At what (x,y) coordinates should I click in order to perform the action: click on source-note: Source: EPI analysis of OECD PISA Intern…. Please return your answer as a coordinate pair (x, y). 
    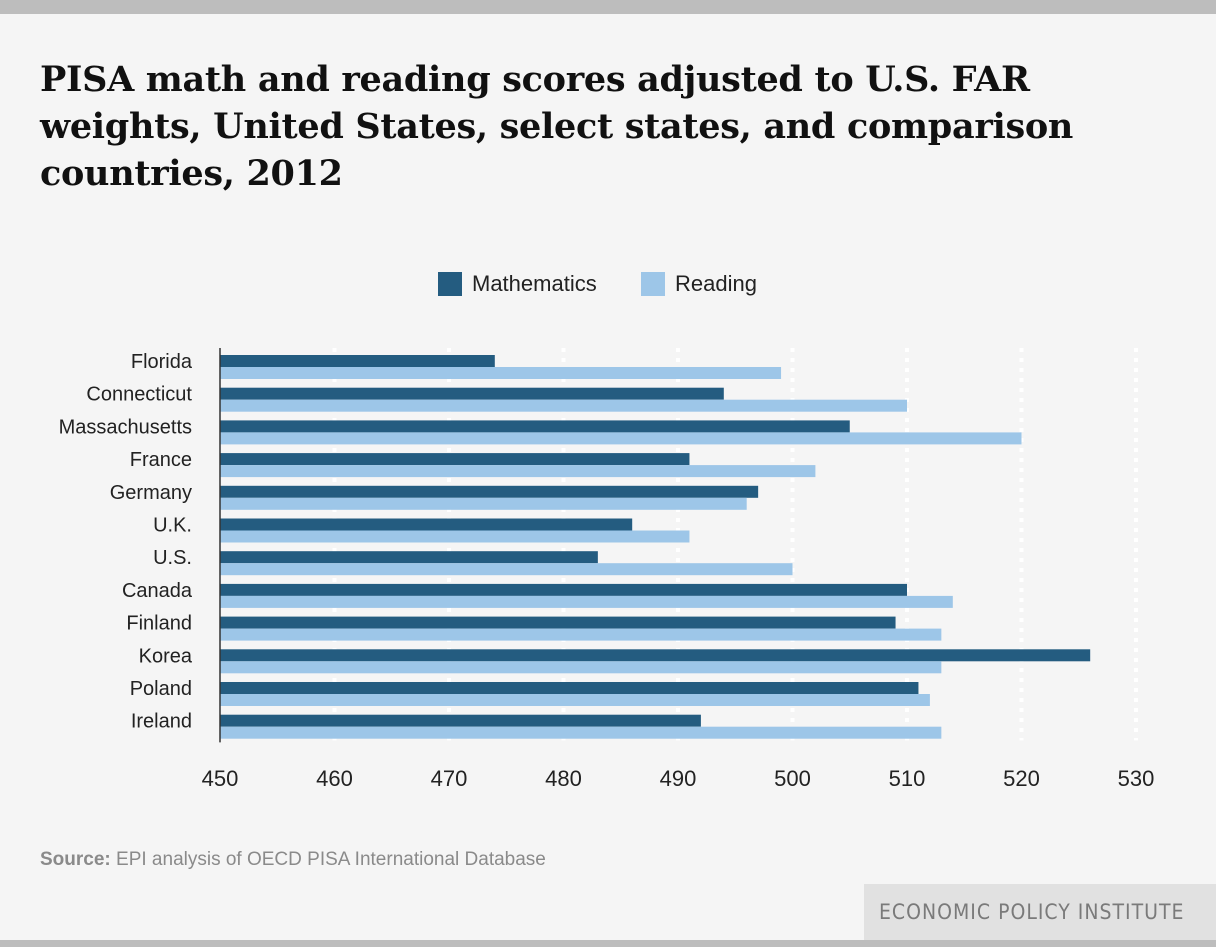
    Looking at the image, I should click on (293, 860).